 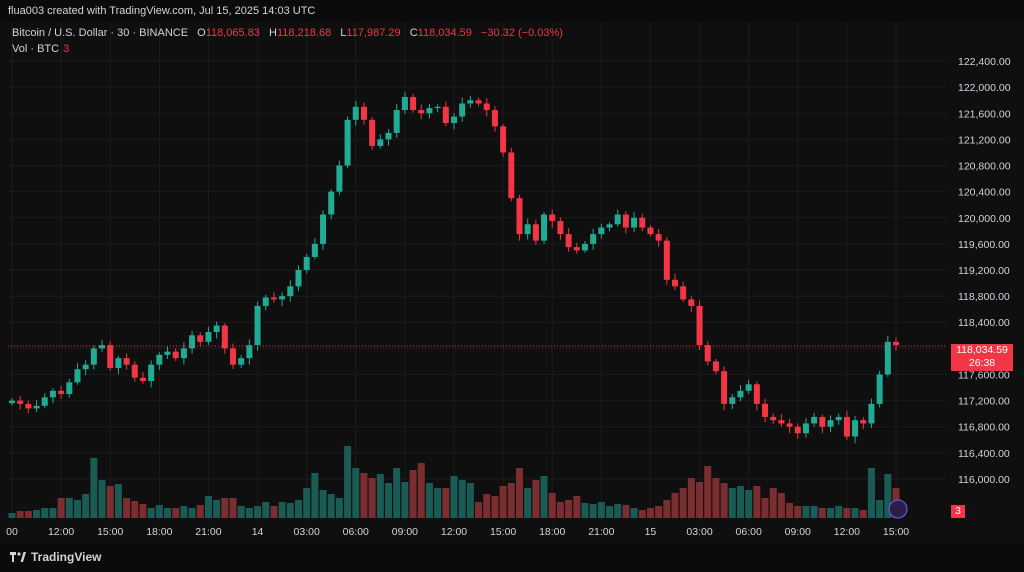 What do you see at coordinates (984, 323) in the screenshot?
I see `y-tick-label: 118,400.00` at bounding box center [984, 323].